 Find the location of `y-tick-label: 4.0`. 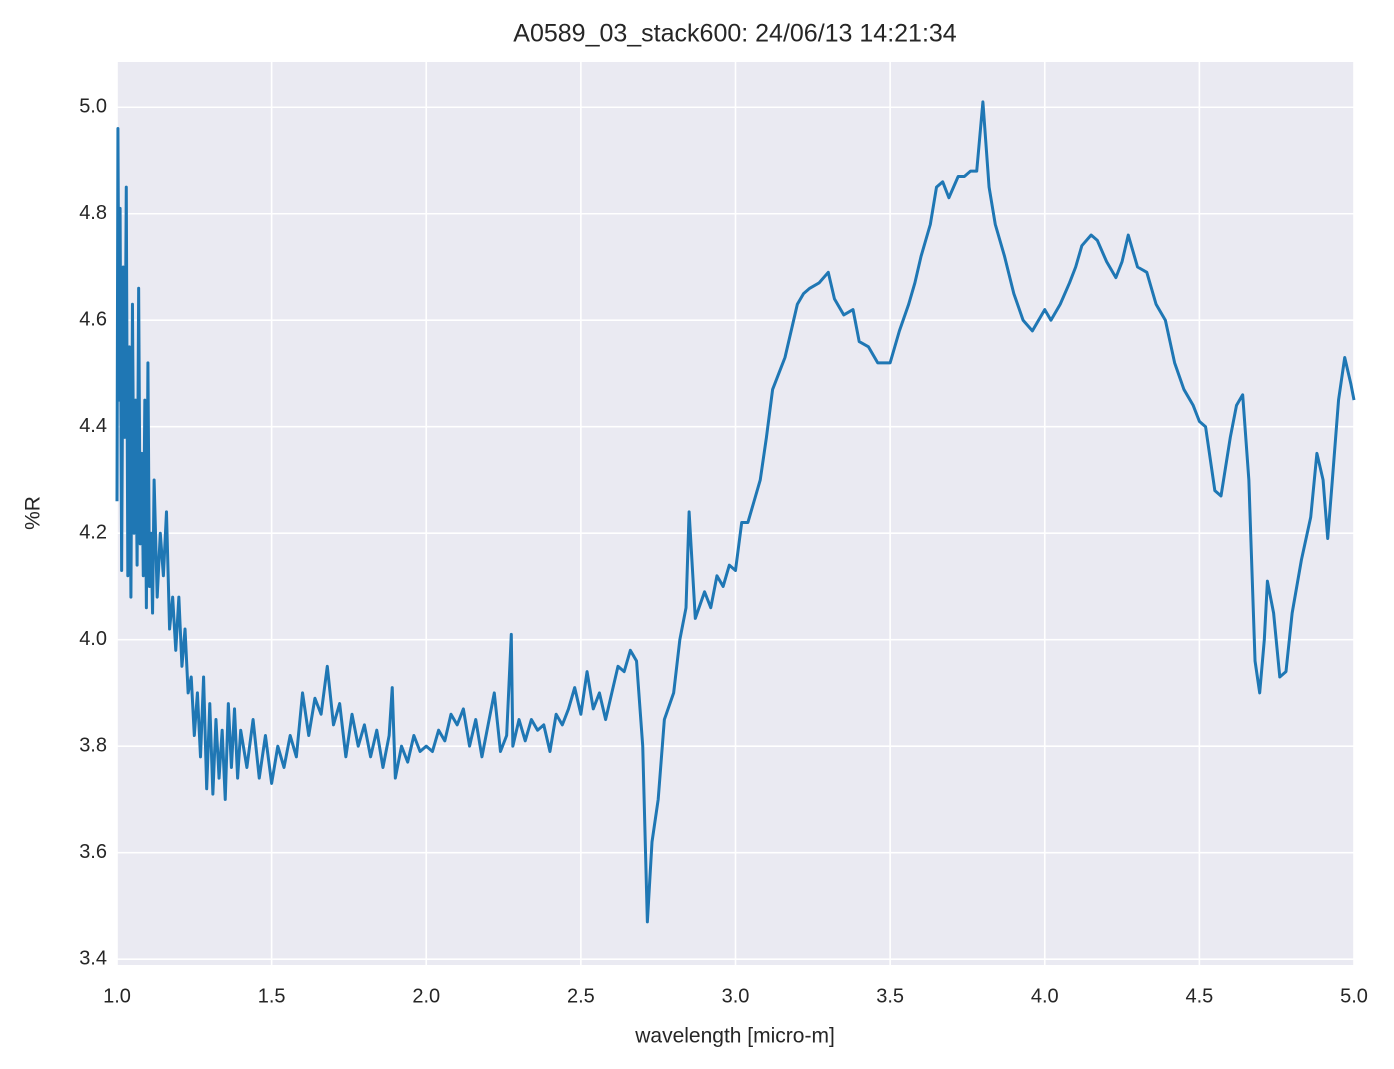

y-tick-label: 4.0 is located at coordinates (93, 639).